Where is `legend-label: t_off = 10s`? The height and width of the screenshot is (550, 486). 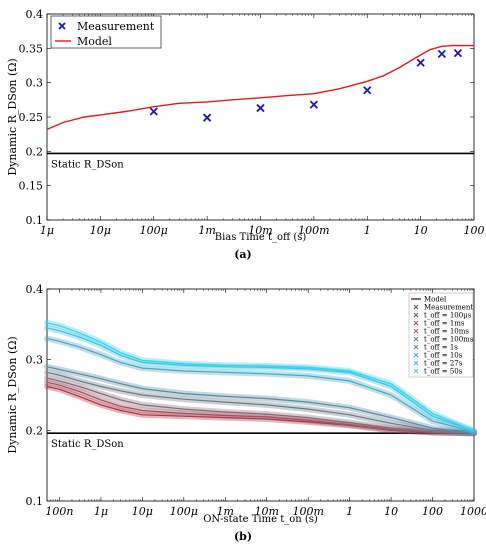 legend-label: t_off = 10s is located at coordinates (443, 356).